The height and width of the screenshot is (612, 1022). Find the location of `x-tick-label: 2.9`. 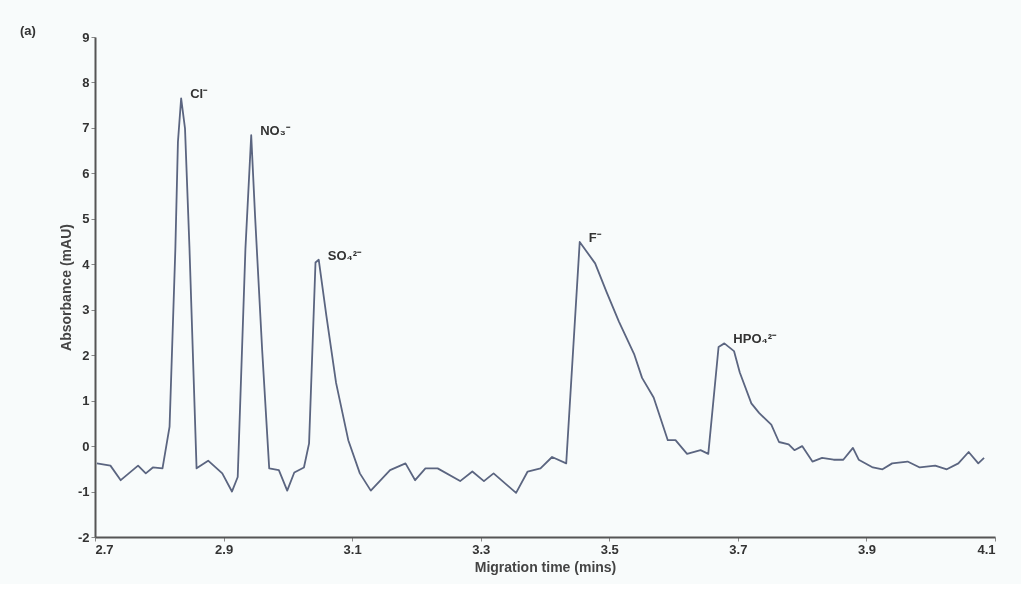

x-tick-label: 2.9 is located at coordinates (224, 549).